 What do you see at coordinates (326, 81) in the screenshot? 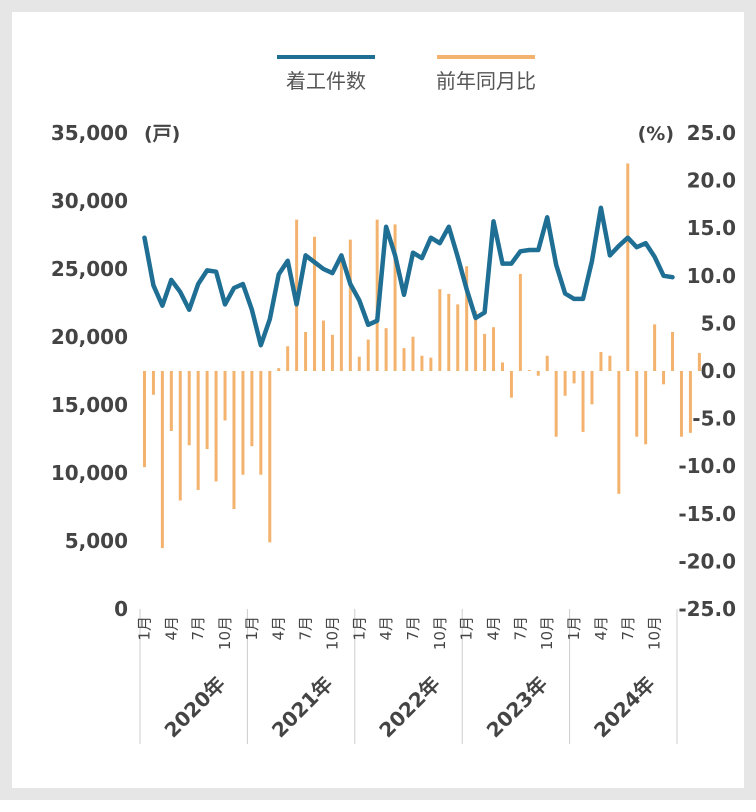
I see `legend-label-1: 着工件数` at bounding box center [326, 81].